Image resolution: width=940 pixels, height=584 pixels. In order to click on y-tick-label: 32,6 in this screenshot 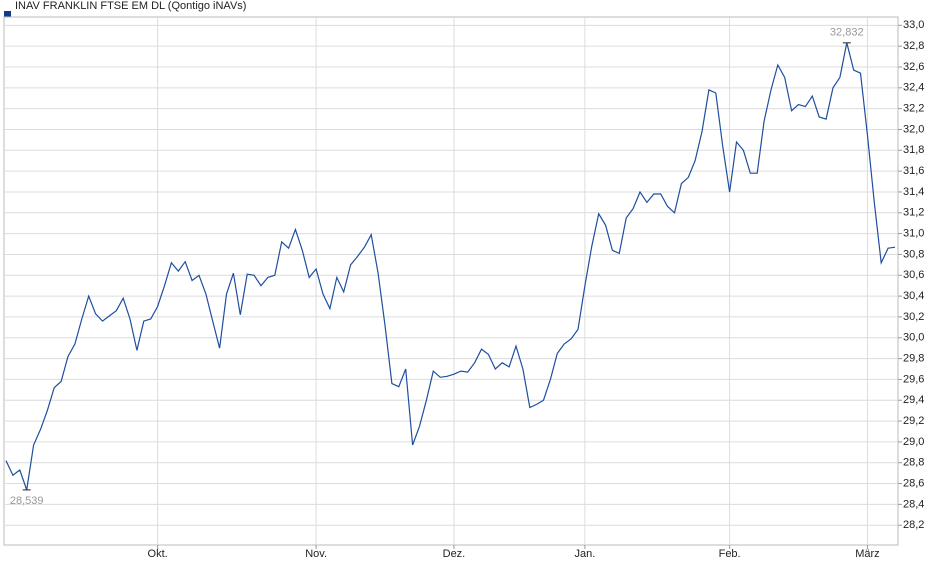, I will do `click(913, 67)`.